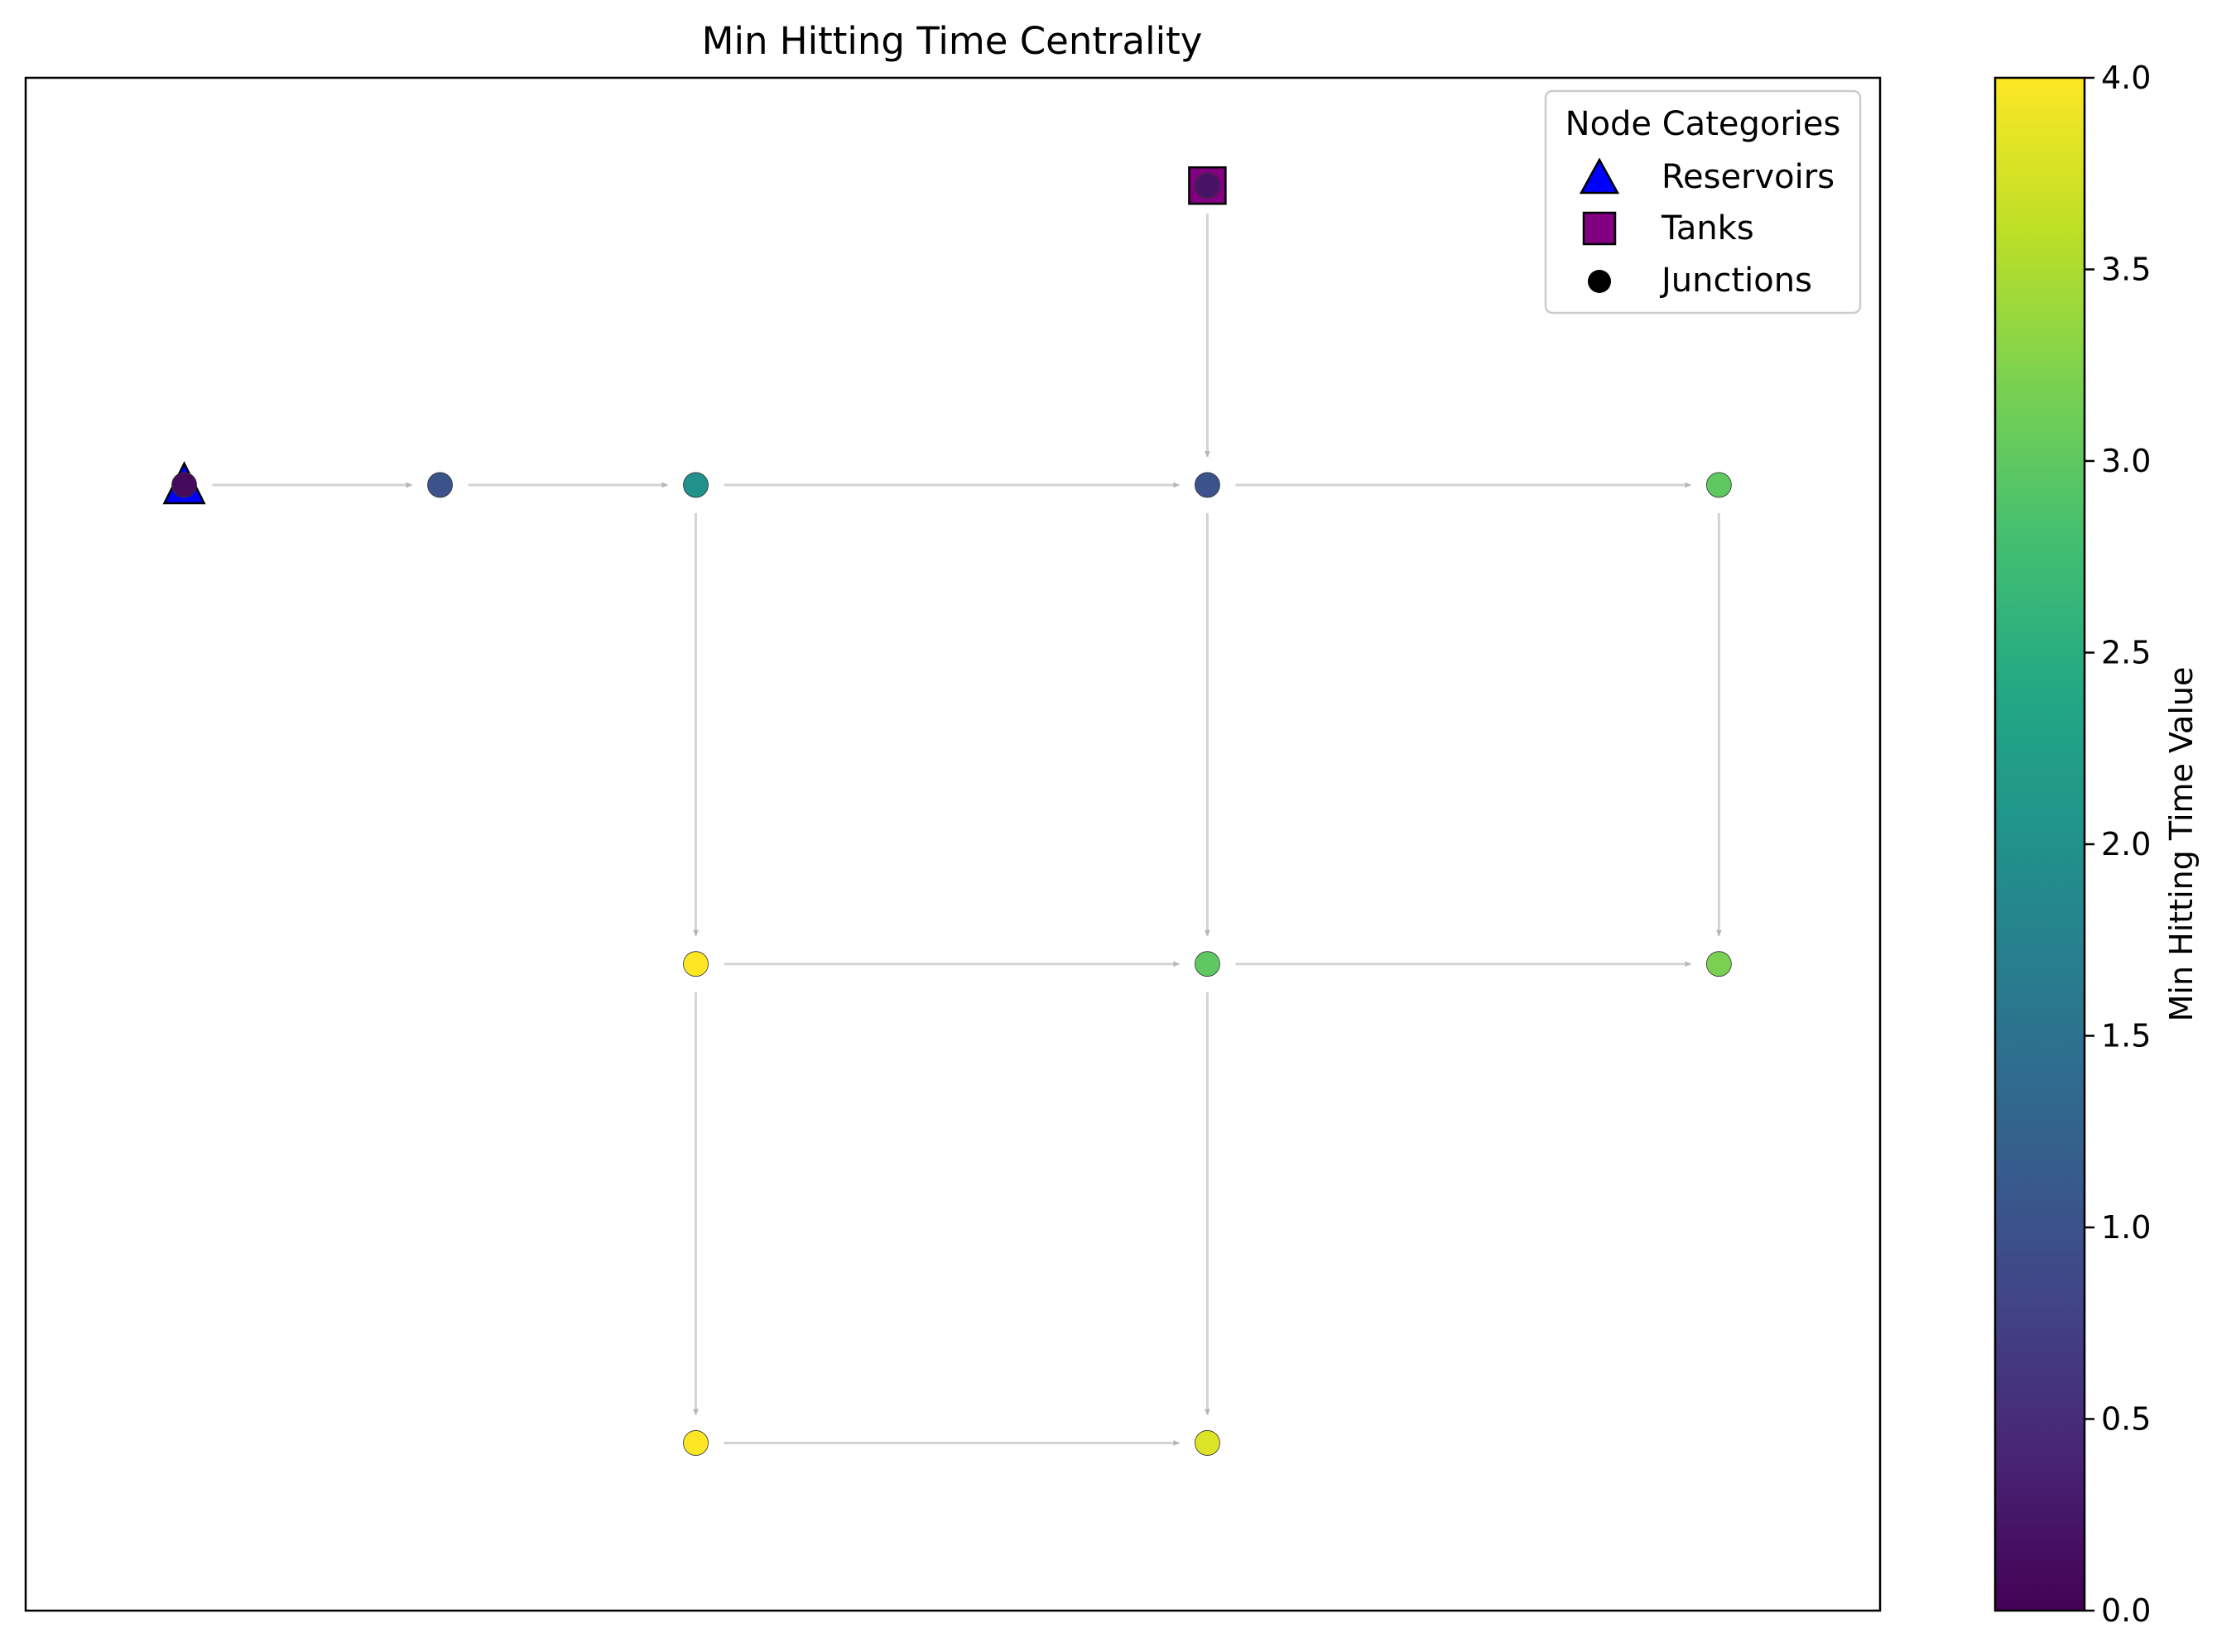 The height and width of the screenshot is (1652, 2217). What do you see at coordinates (2126, 461) in the screenshot?
I see `colorbar-tick-label: 3.0` at bounding box center [2126, 461].